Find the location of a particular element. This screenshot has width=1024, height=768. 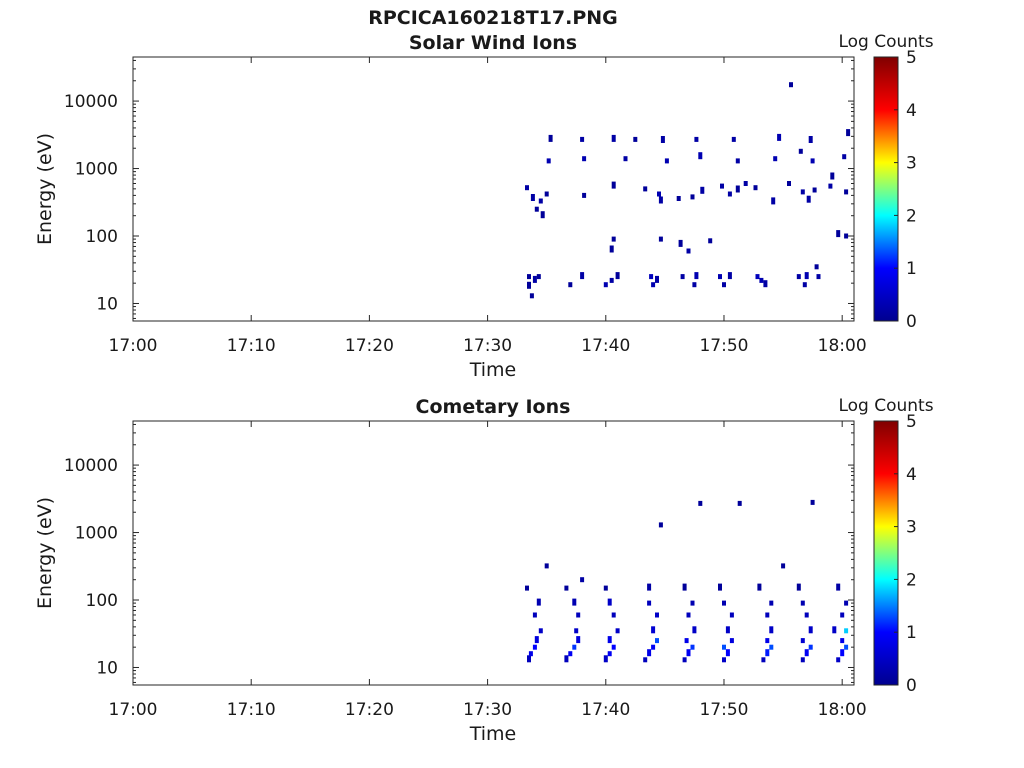

x-tick-label: 17:10 is located at coordinates (251, 346).